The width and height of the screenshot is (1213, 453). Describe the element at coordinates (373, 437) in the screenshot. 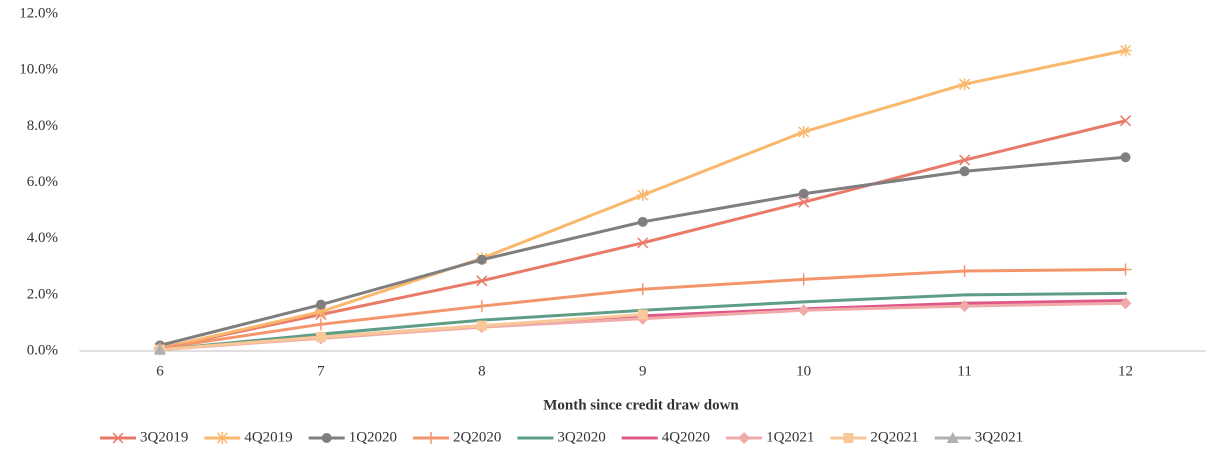

I see `legend-label: 1Q2020` at that location.